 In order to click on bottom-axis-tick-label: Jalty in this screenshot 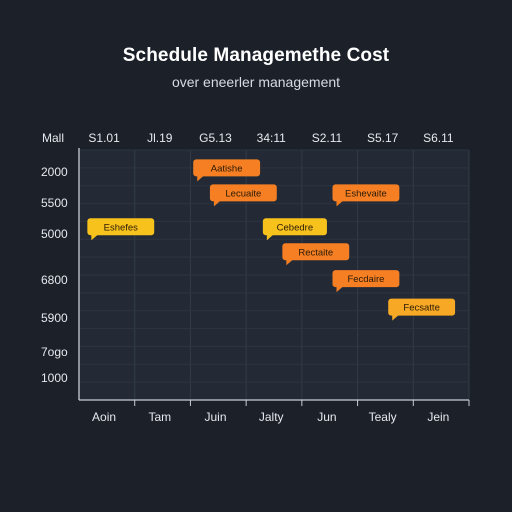, I will do `click(271, 417)`.